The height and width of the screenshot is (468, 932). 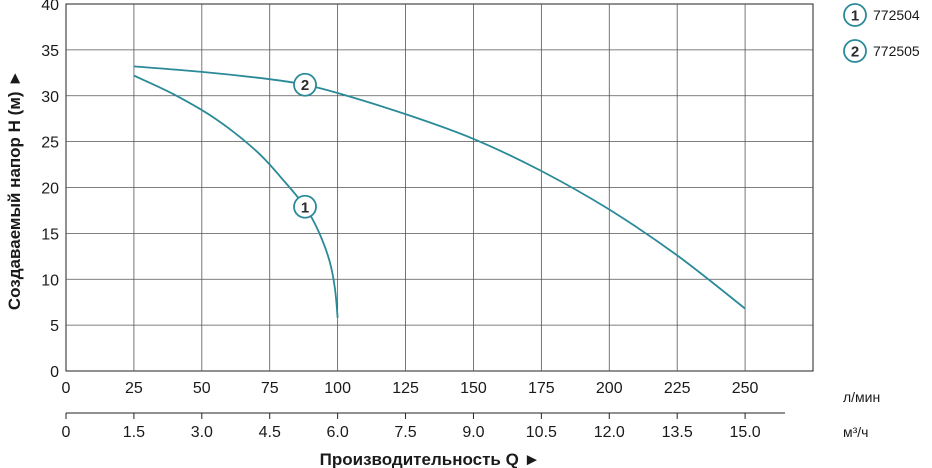 I want to click on x-tick-label-primary: 150, so click(x=473, y=388).